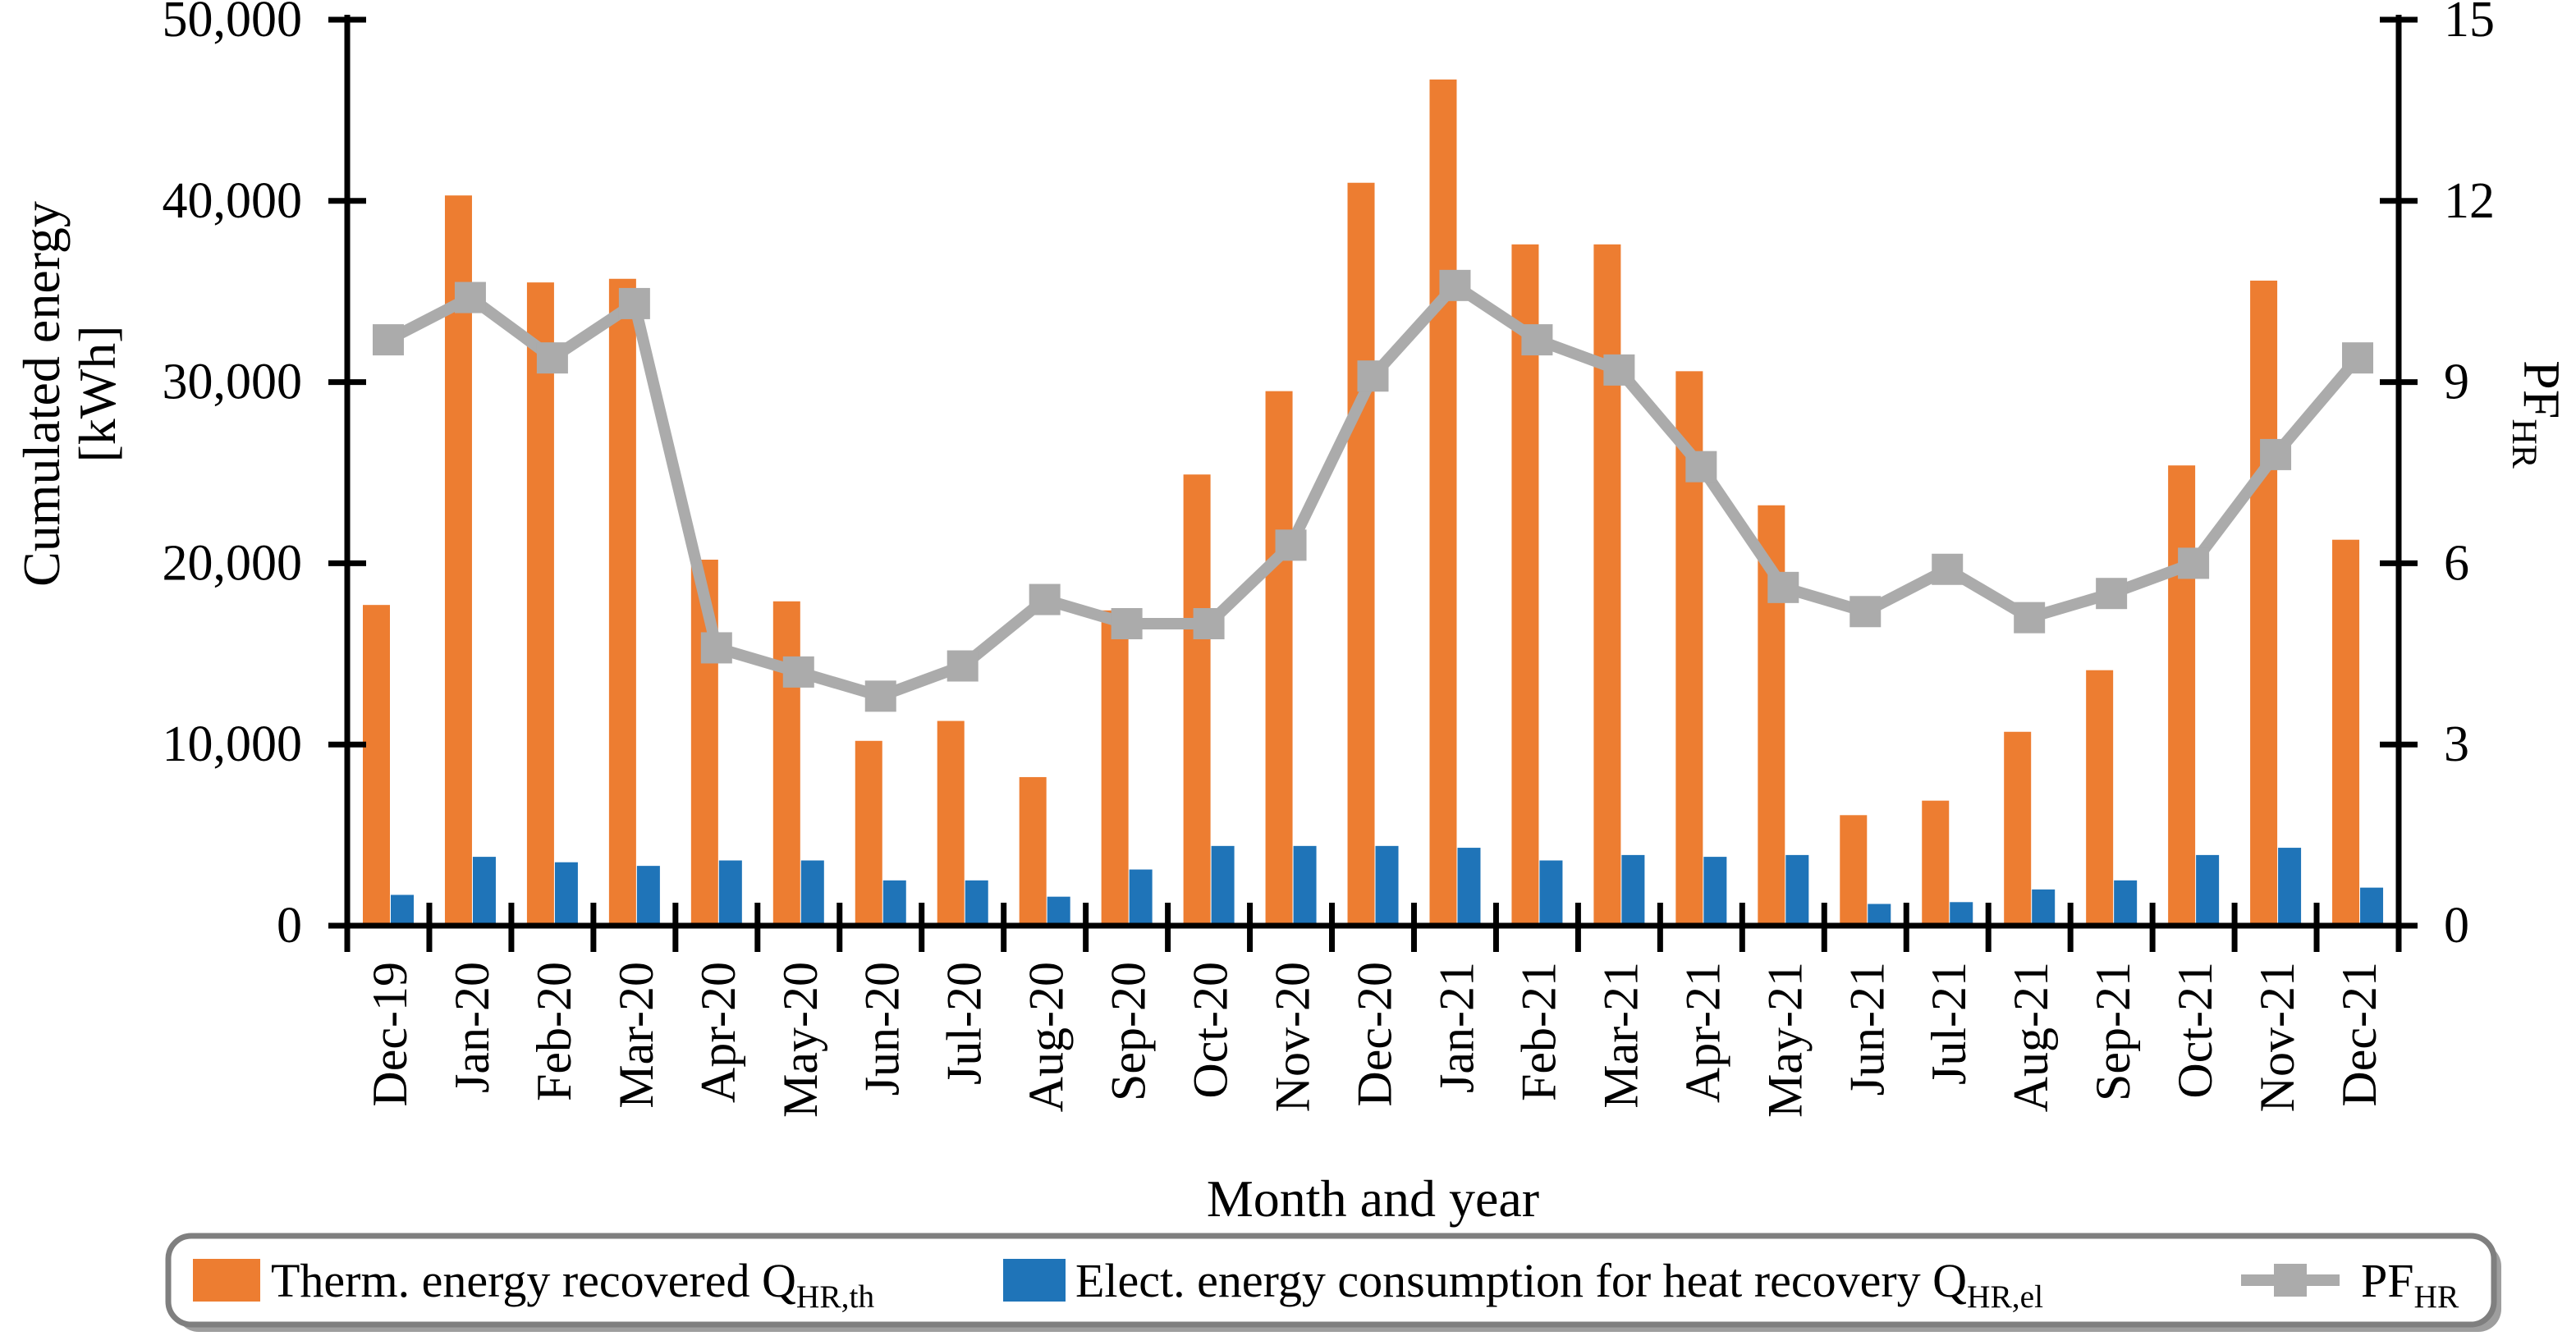  What do you see at coordinates (554, 1031) in the screenshot?
I see `x-tick-label: Feb-20` at bounding box center [554, 1031].